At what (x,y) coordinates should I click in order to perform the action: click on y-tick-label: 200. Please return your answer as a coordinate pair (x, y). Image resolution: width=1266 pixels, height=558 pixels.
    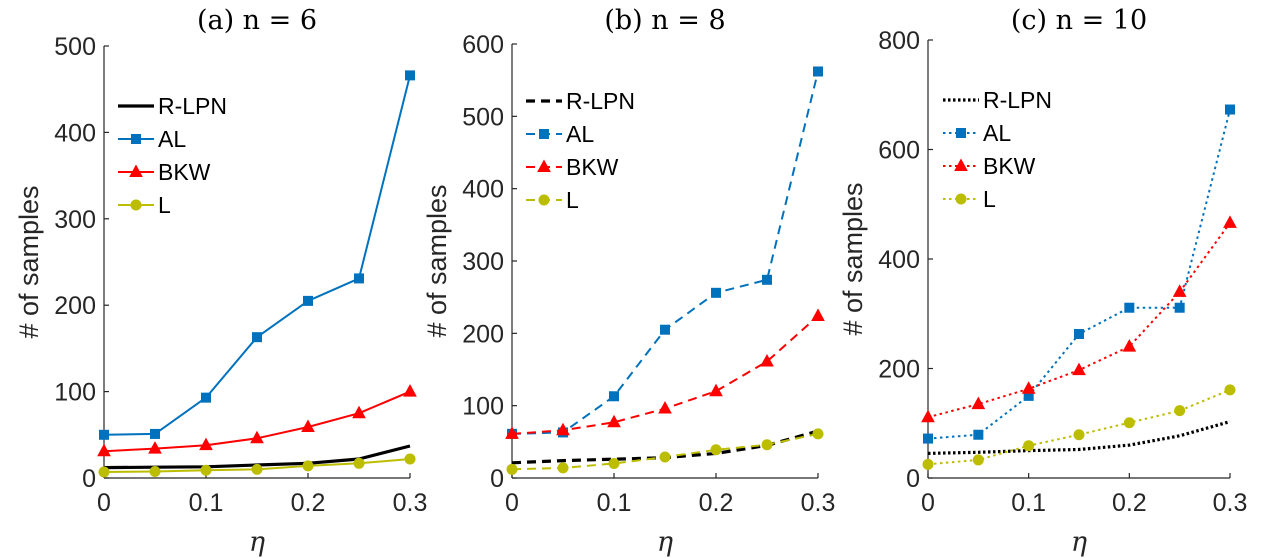
    Looking at the image, I should click on (75, 306).